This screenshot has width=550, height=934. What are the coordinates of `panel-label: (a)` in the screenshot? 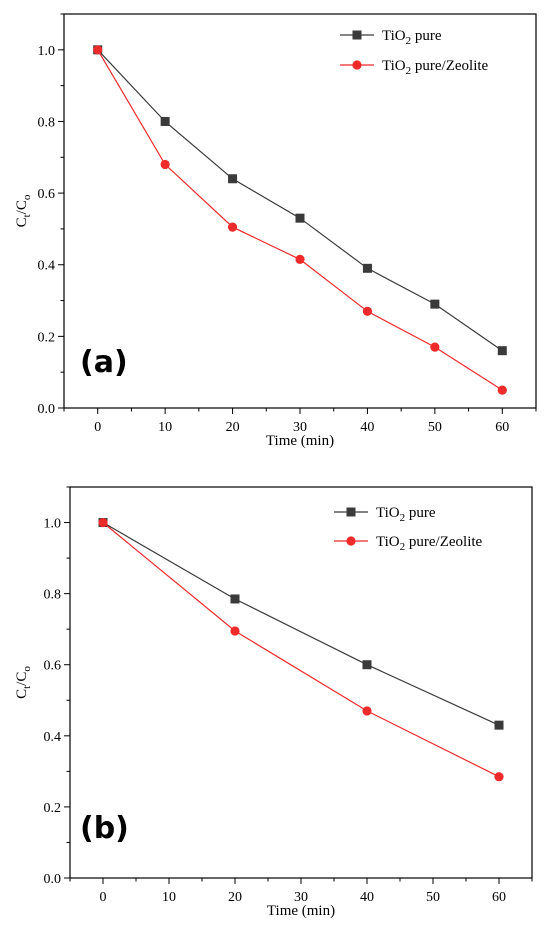 It's located at (104, 362).